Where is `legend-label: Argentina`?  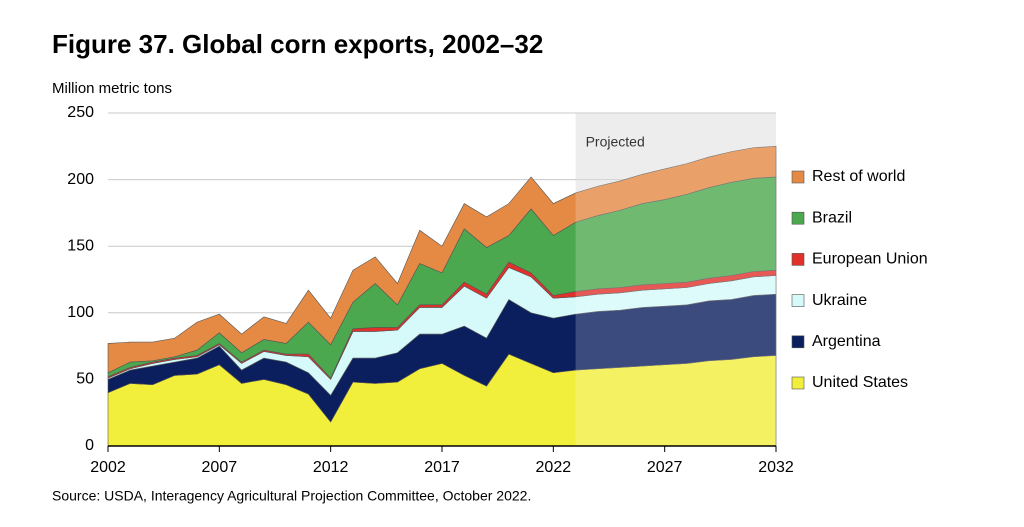 legend-label: Argentina is located at coordinates (846, 341).